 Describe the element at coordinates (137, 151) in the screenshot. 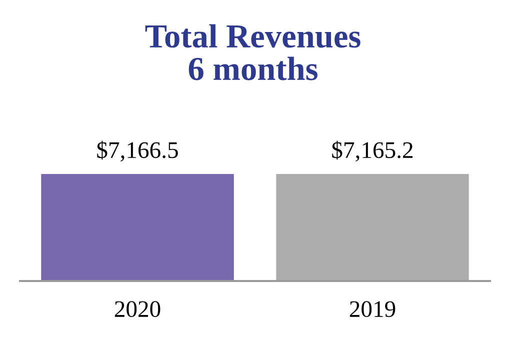

I see `data-label: $7,166.5` at that location.